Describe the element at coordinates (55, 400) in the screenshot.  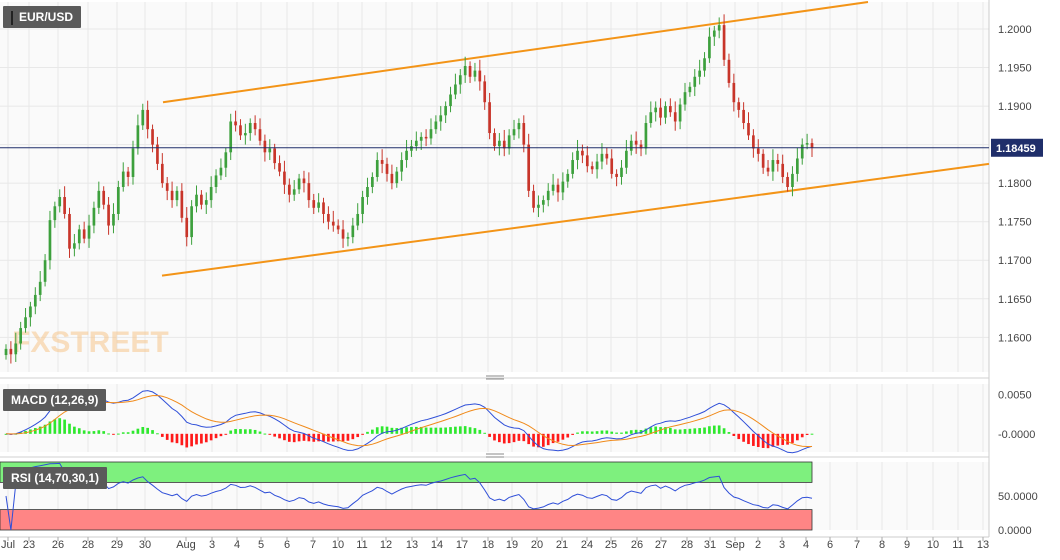
I see `macd-label: MACD (12,26,9)` at that location.